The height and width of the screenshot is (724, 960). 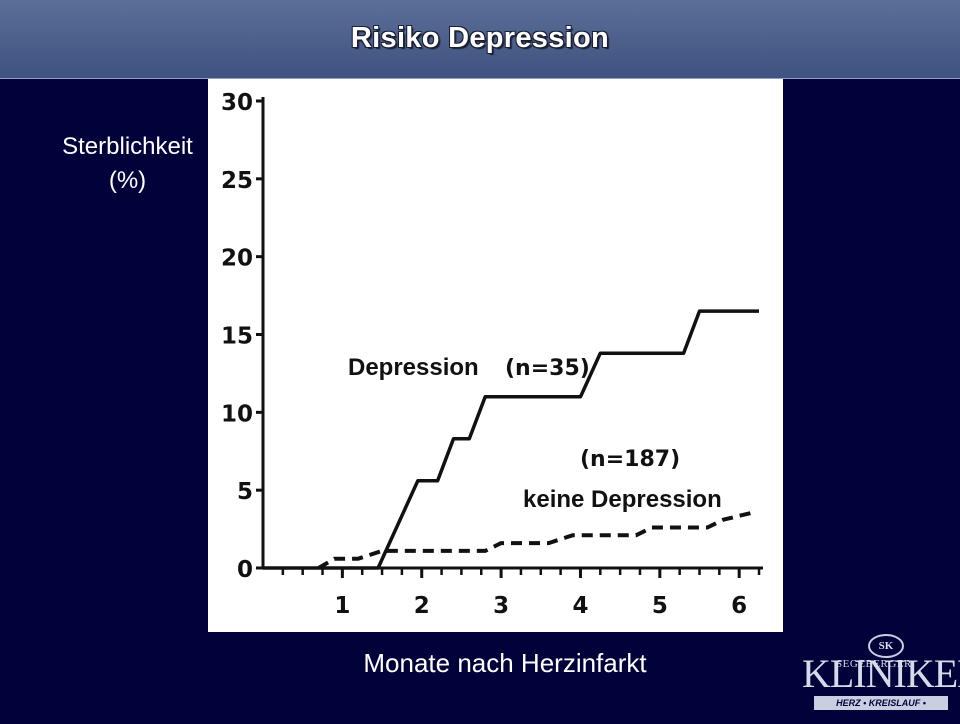 I want to click on y-tick-label: 5, so click(x=245, y=492).